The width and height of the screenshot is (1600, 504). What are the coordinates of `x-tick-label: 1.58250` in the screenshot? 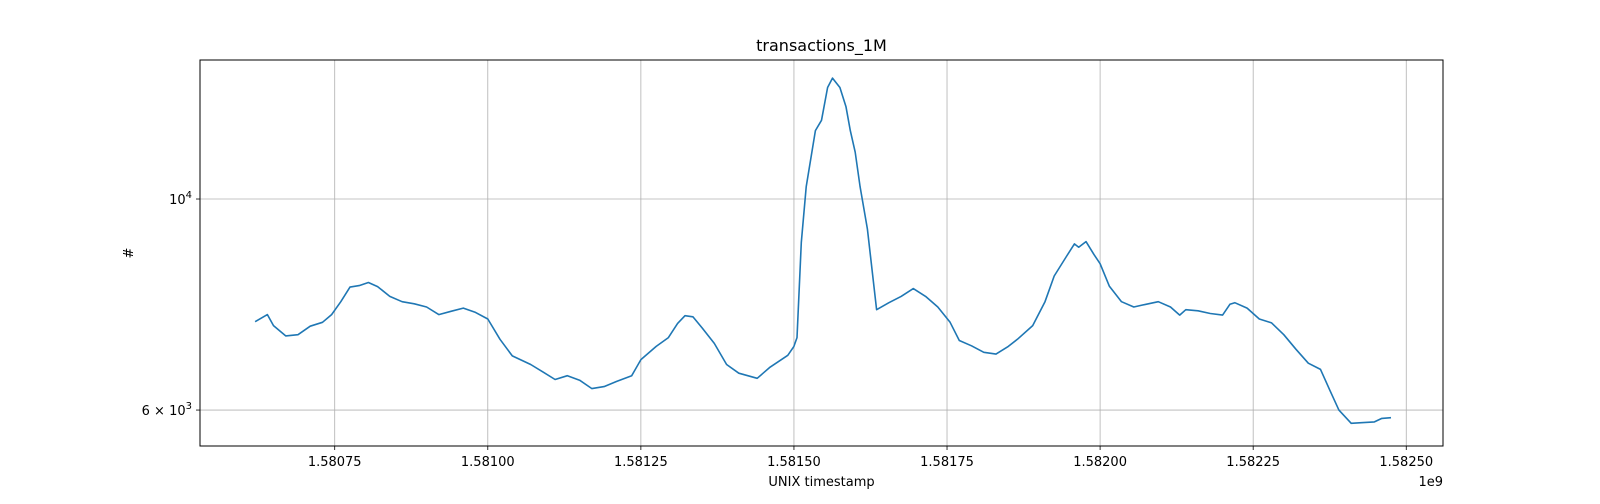 It's located at (1406, 462).